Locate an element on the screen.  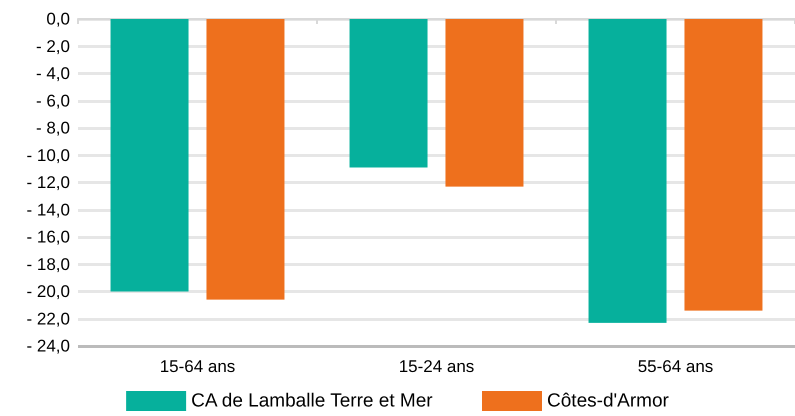
x-tick-label: 15-64 ans is located at coordinates (198, 366).